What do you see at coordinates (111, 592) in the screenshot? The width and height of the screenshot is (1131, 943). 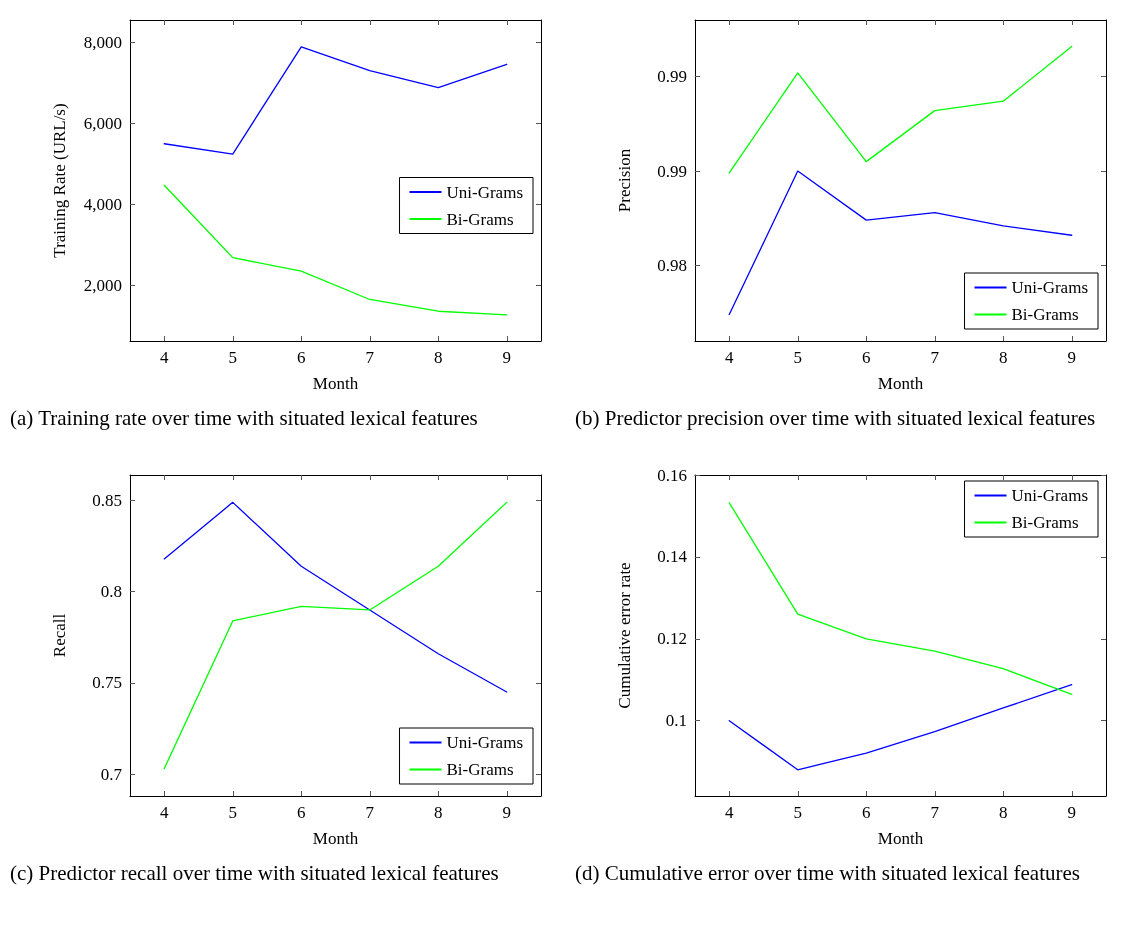 I see `y-tick-label: 0.8` at bounding box center [111, 592].